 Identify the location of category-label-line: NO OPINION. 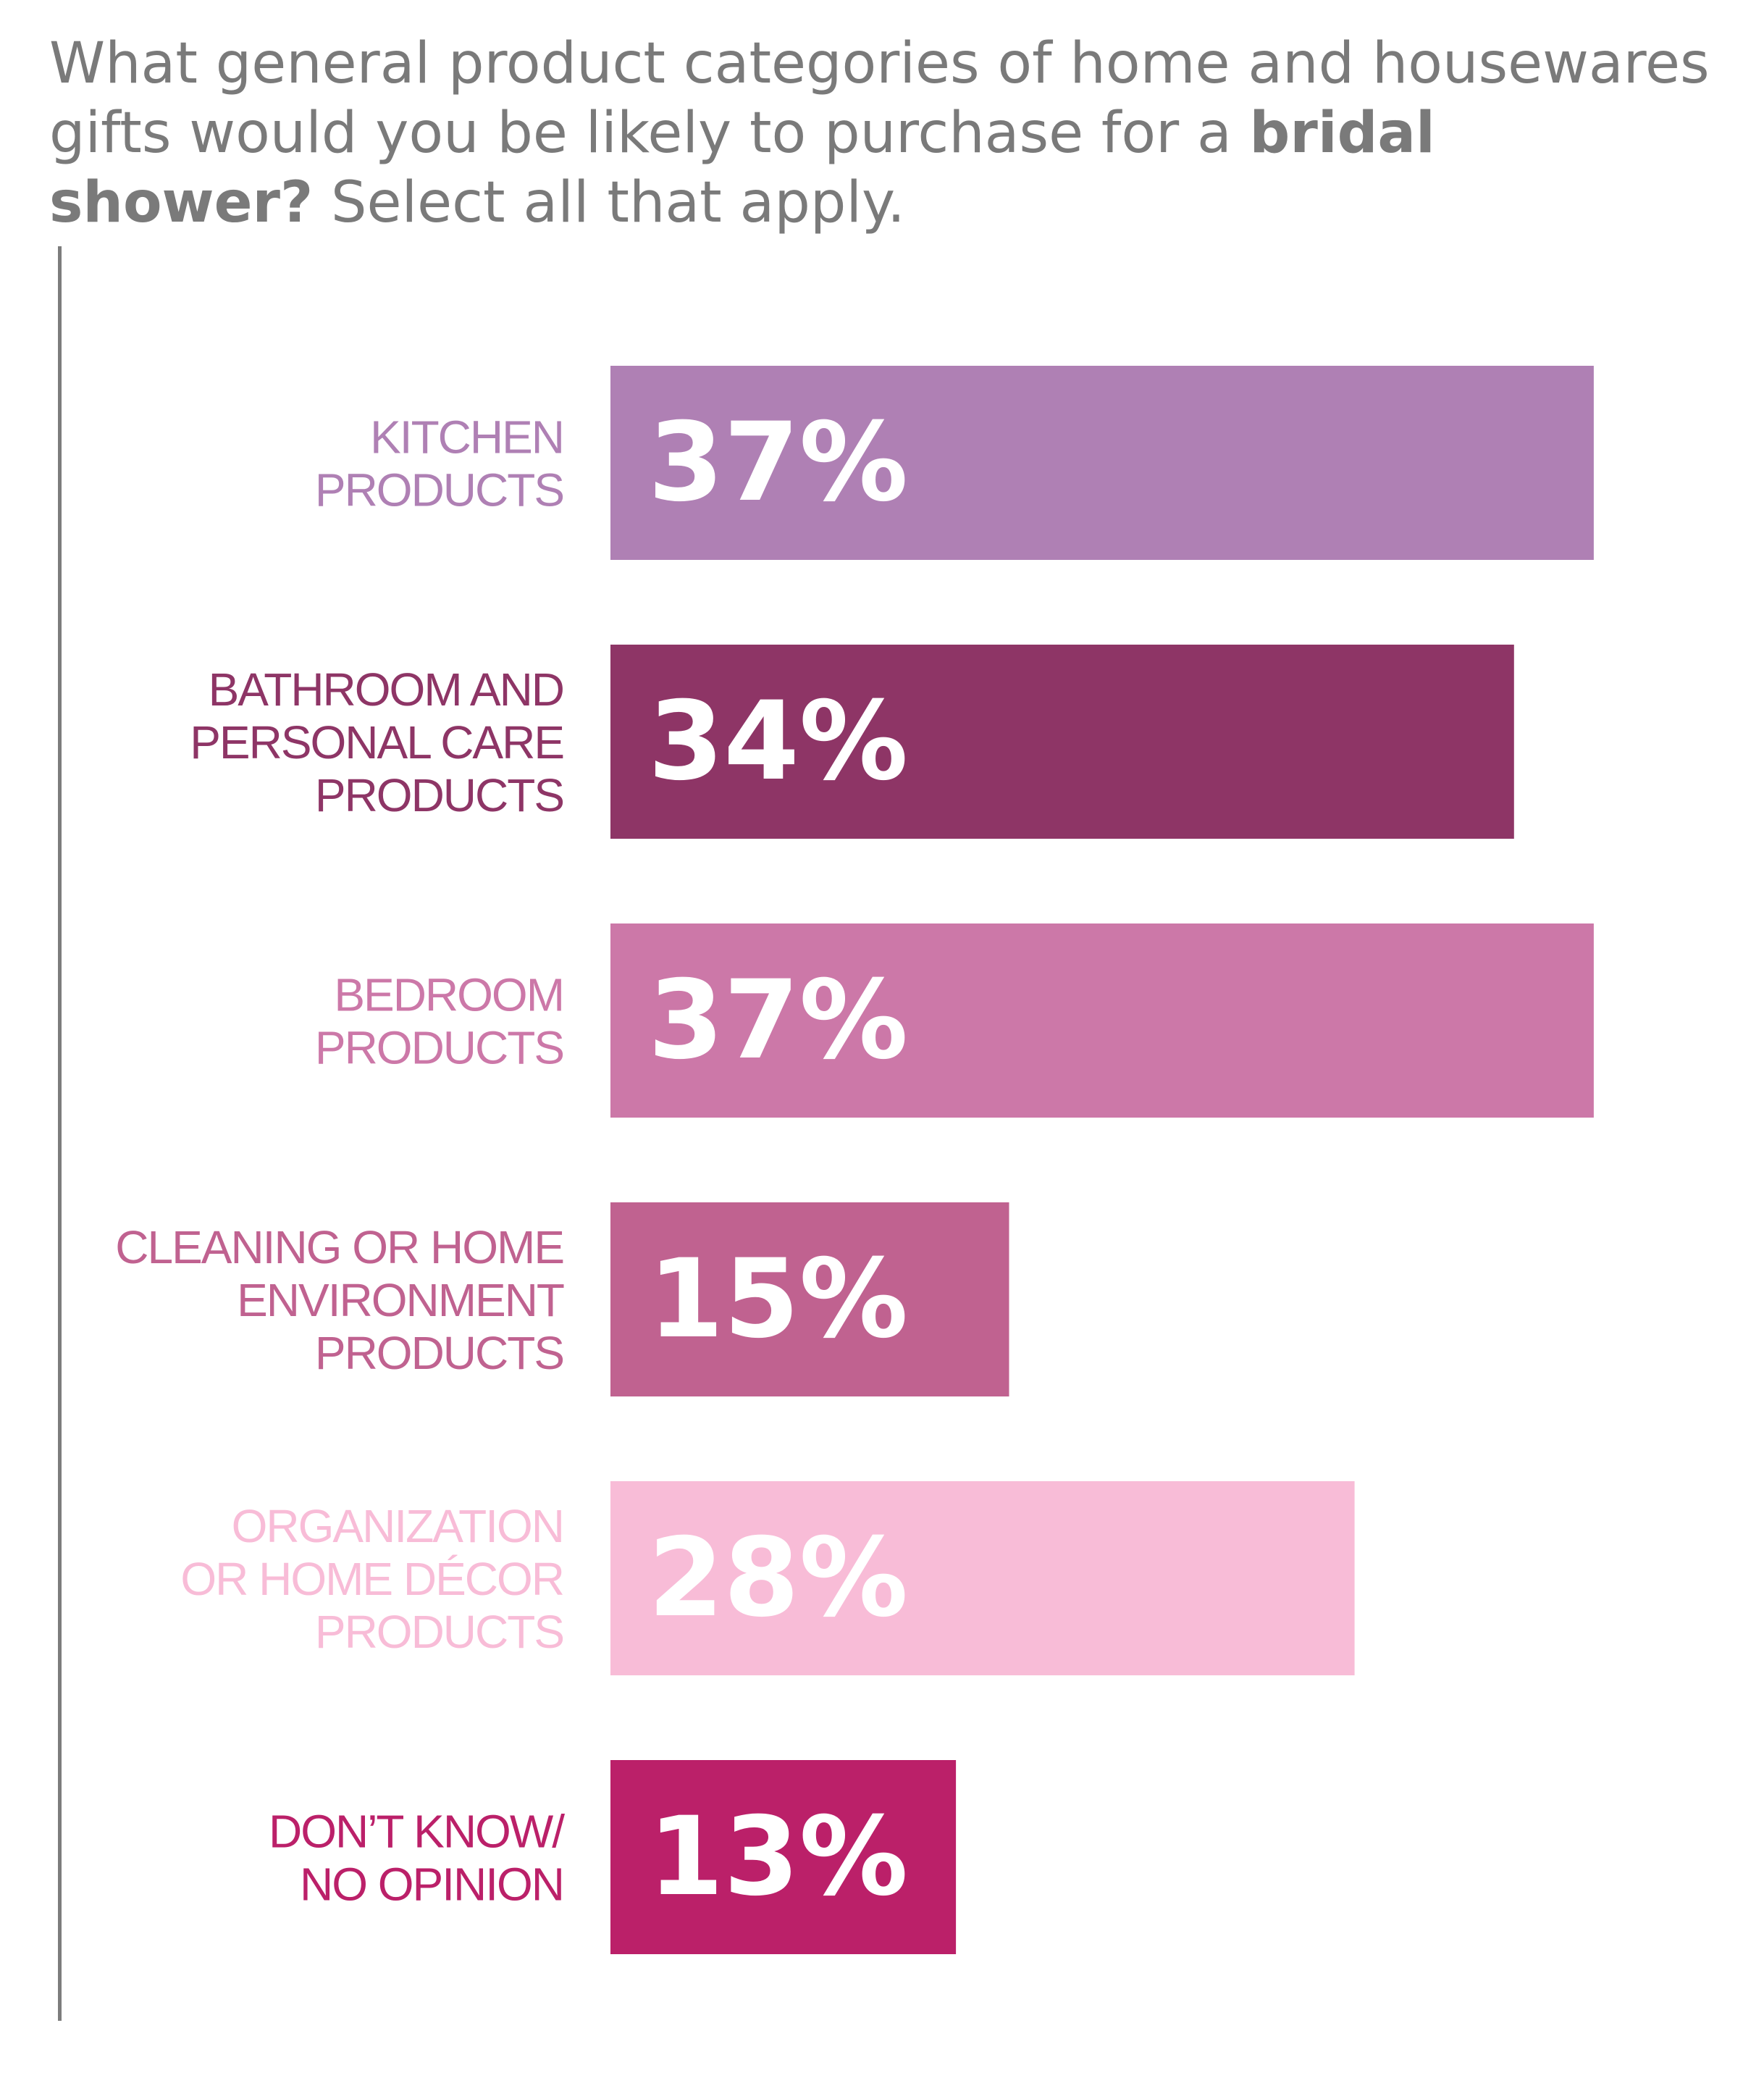
(431, 1885).